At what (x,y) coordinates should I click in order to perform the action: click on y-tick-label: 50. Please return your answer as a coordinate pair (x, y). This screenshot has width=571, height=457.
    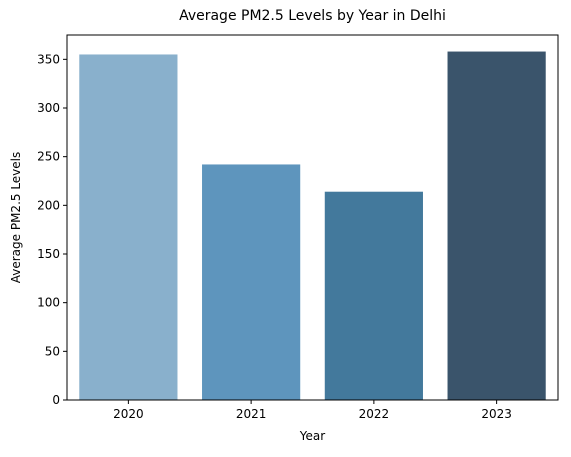
    Looking at the image, I should click on (52, 351).